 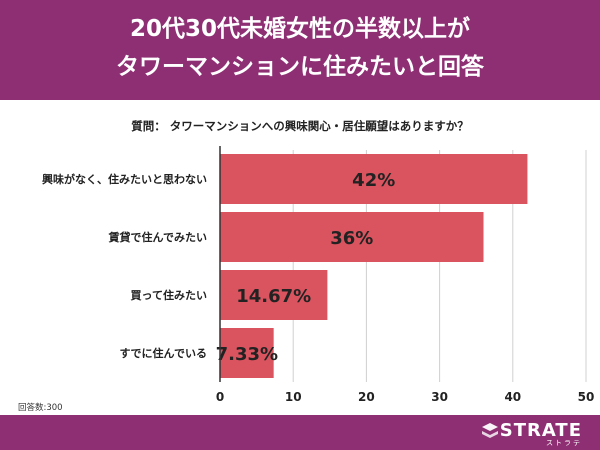 What do you see at coordinates (40, 407) in the screenshot?
I see `respondents-count: 回答数:300` at bounding box center [40, 407].